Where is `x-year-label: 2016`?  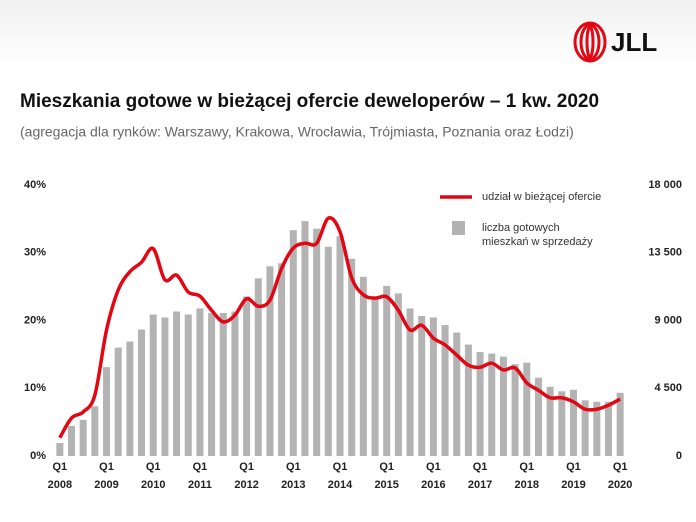
x-year-label: 2016 is located at coordinates (433, 485).